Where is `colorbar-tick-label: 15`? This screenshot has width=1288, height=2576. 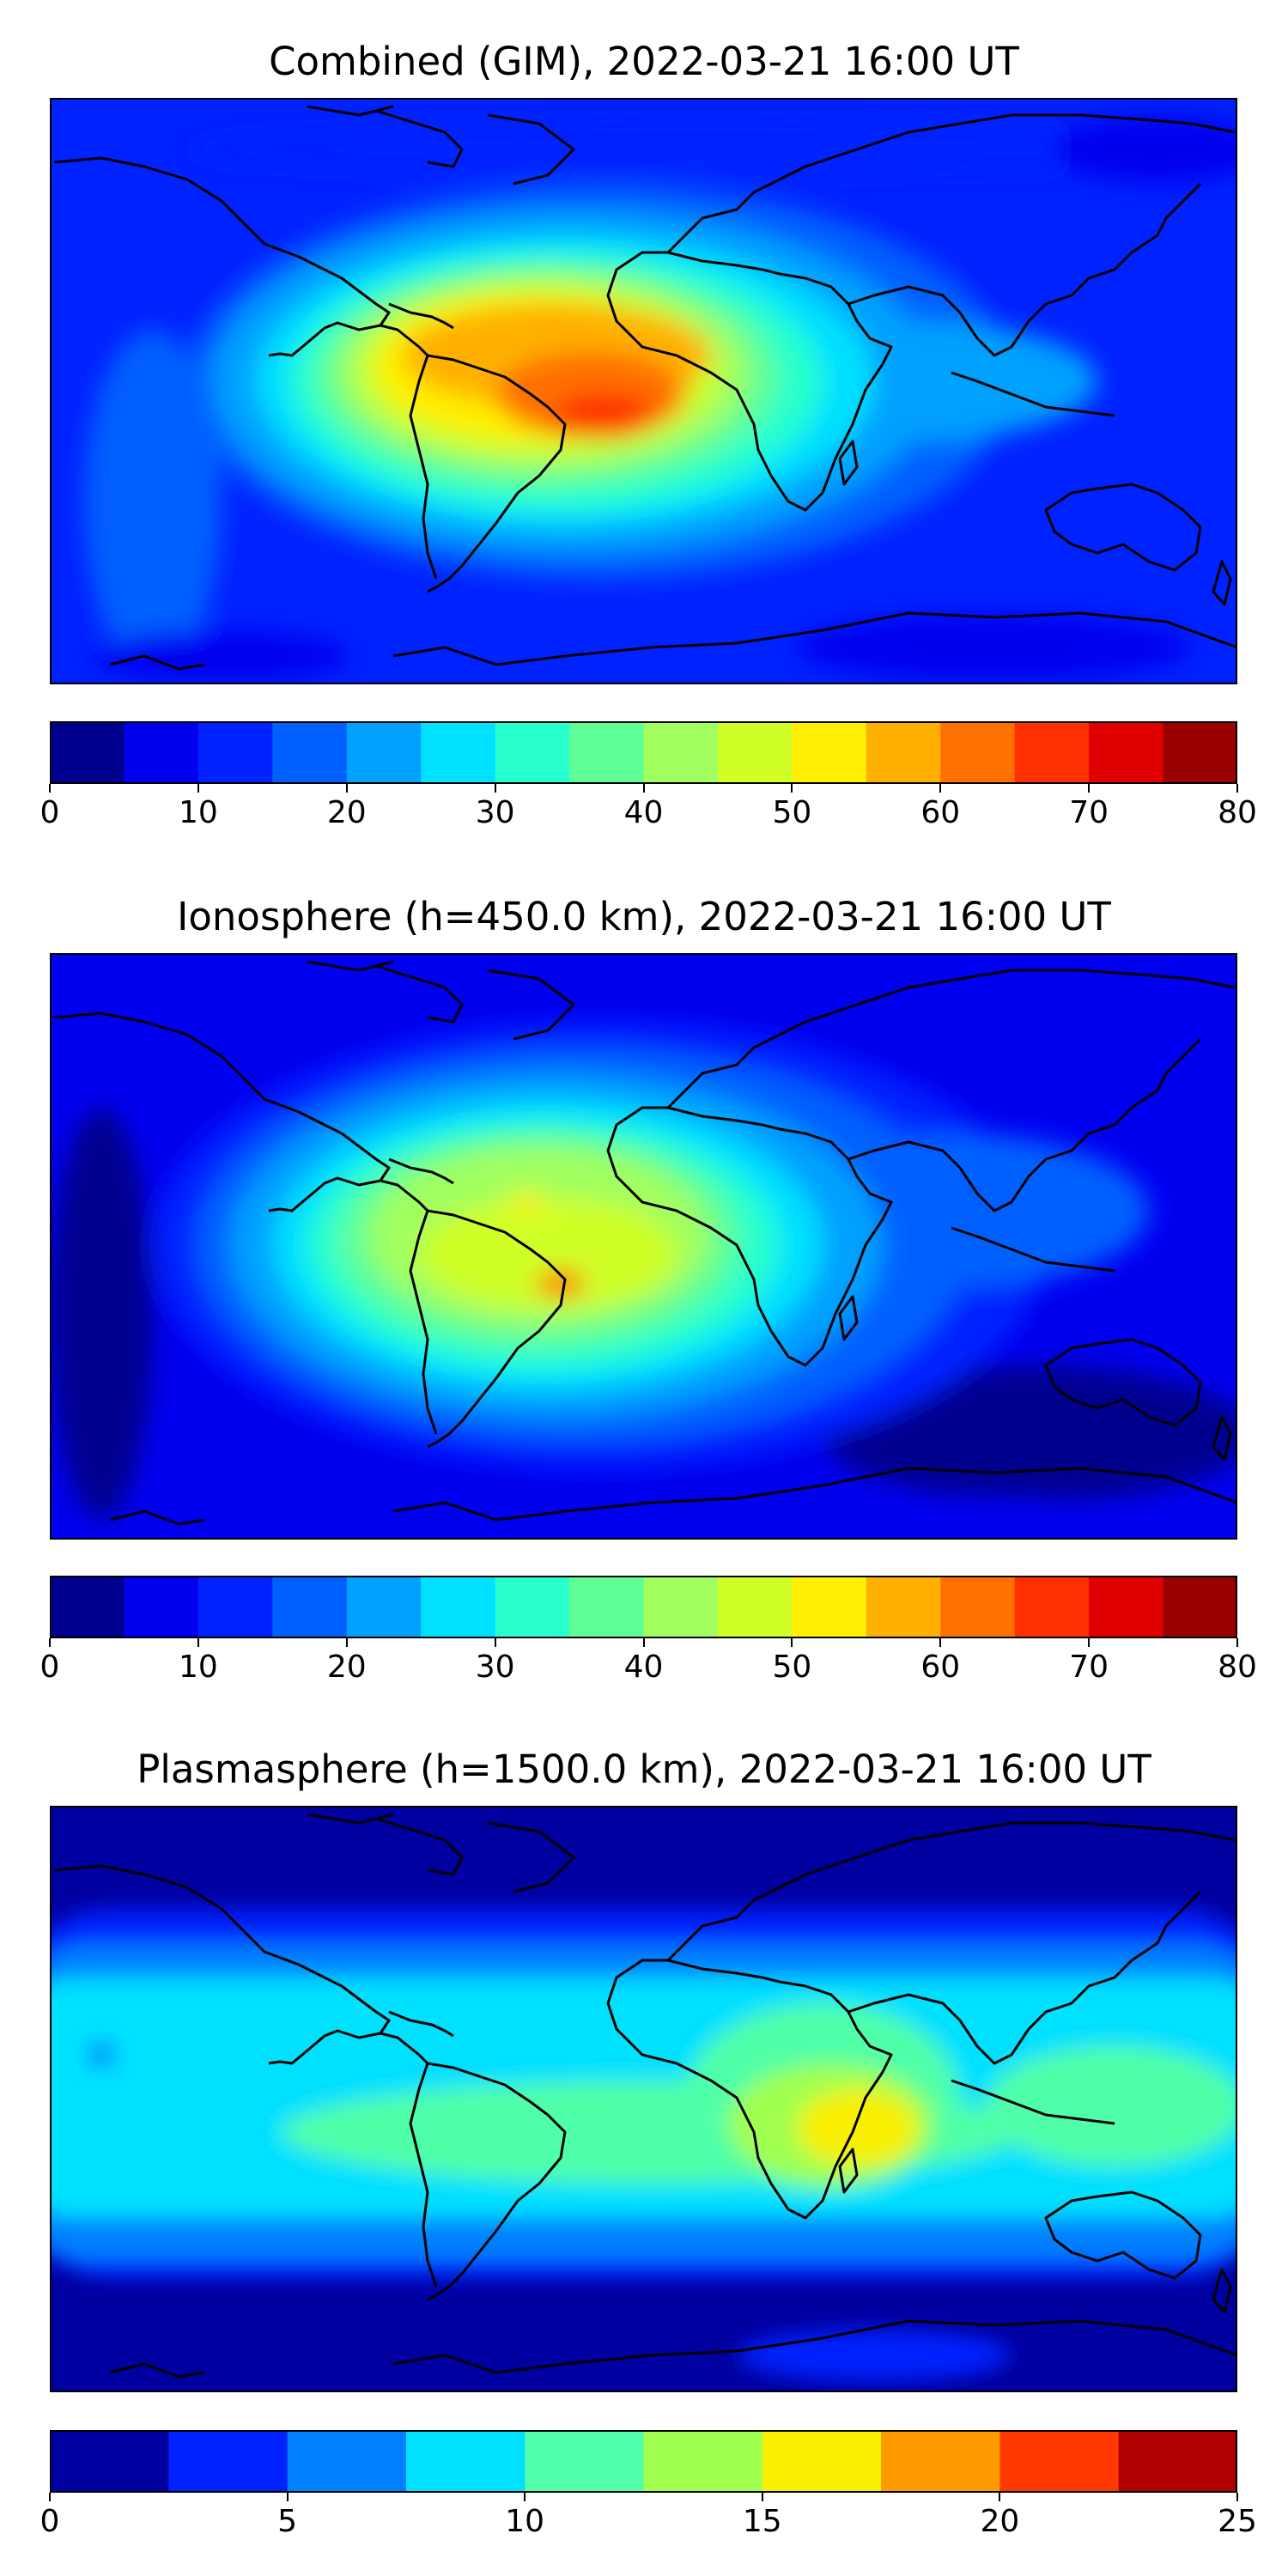 colorbar-tick-label: 15 is located at coordinates (762, 2522).